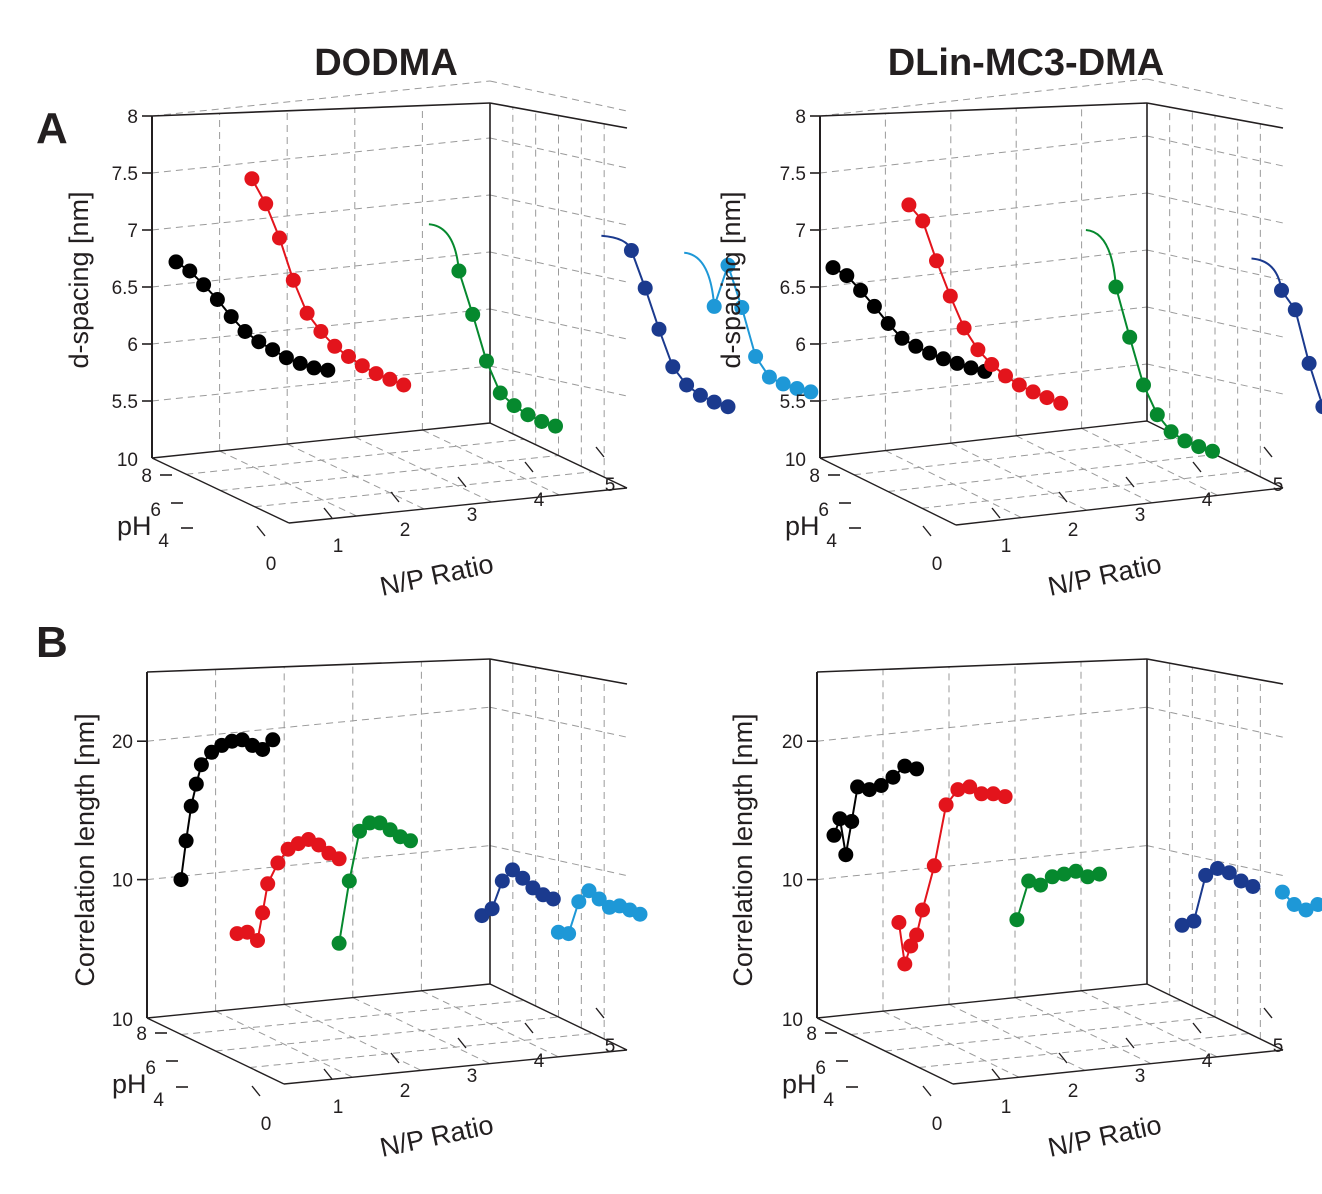  Describe the element at coordinates (731, 279) in the screenshot. I see `y-axis-title: d-spacing [nm]` at that location.